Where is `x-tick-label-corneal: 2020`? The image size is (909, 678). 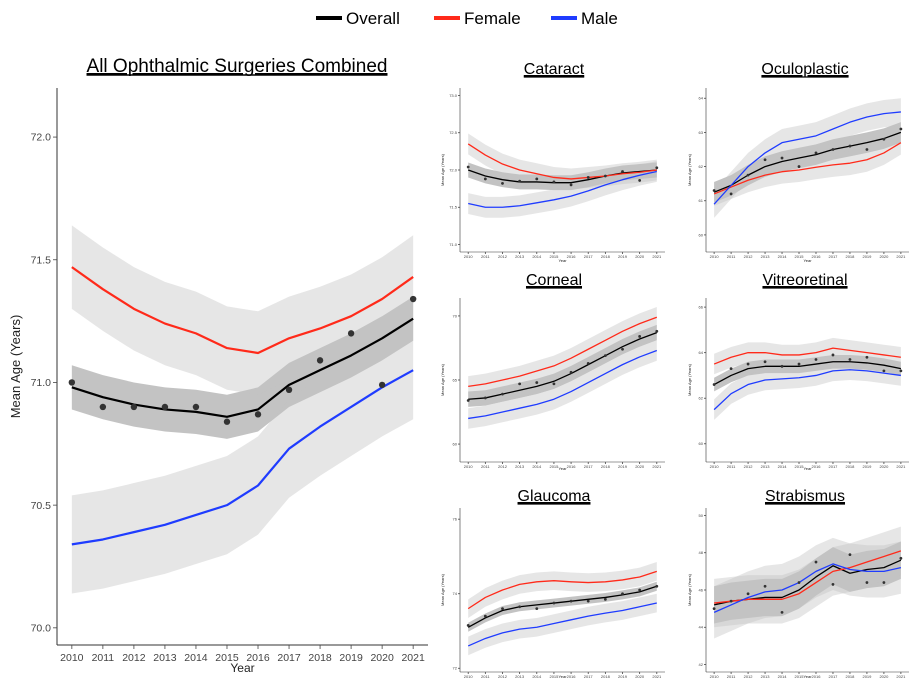
x-tick-label-corneal: 2020 is located at coordinates (640, 466).